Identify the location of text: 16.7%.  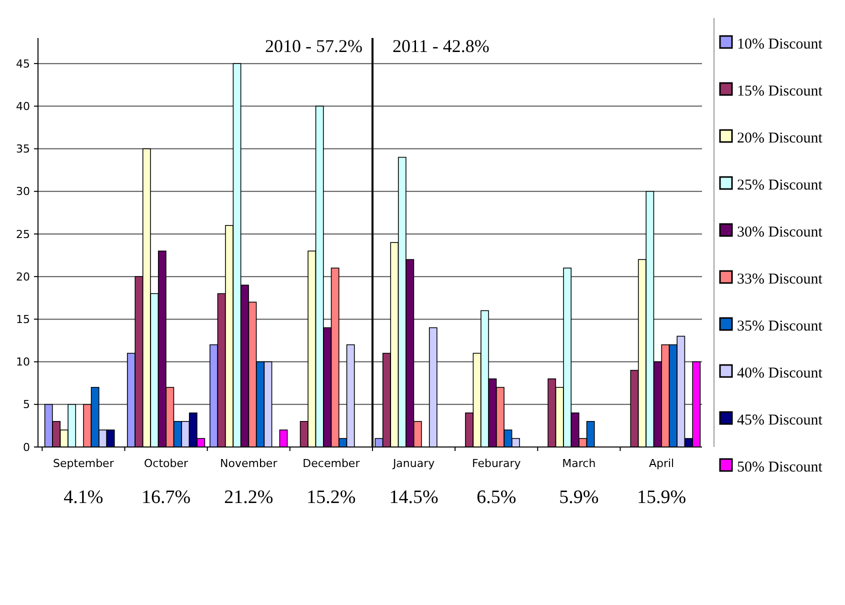
(166, 497).